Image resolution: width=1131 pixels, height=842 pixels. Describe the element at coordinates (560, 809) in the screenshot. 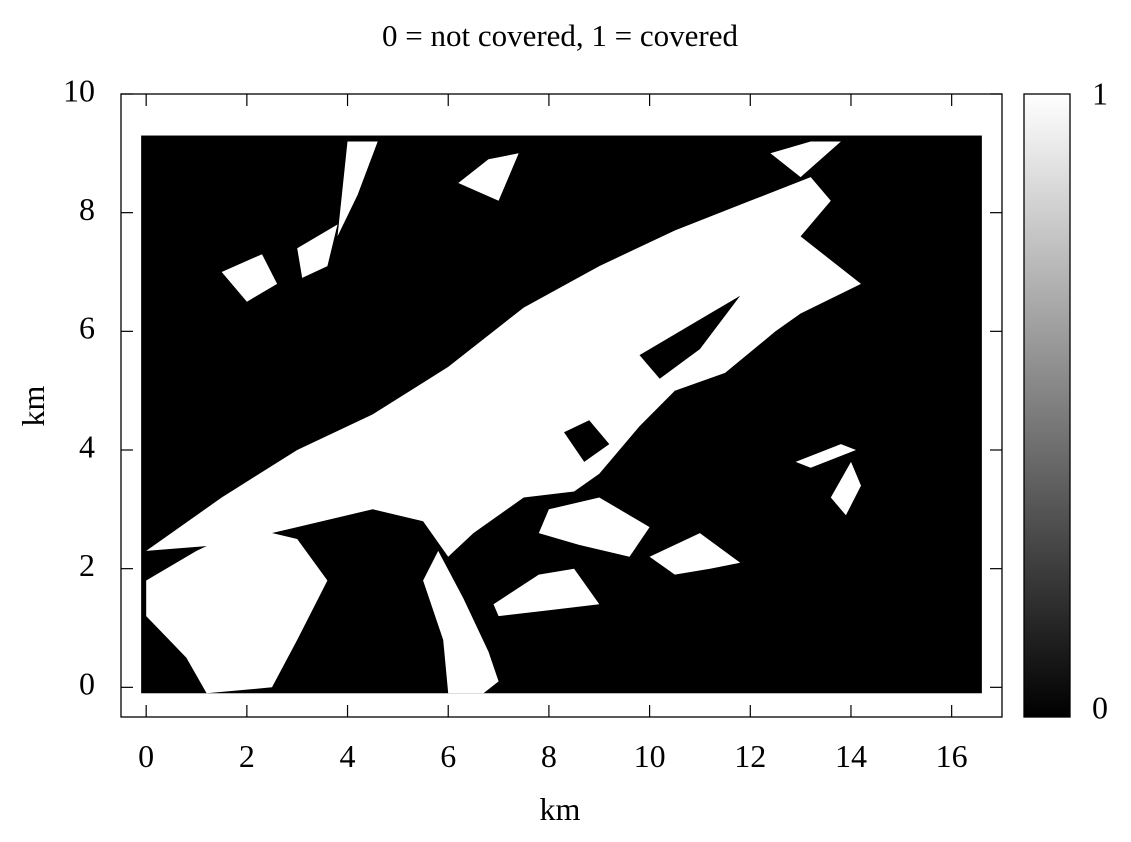

I see `x-axis-label: km` at that location.